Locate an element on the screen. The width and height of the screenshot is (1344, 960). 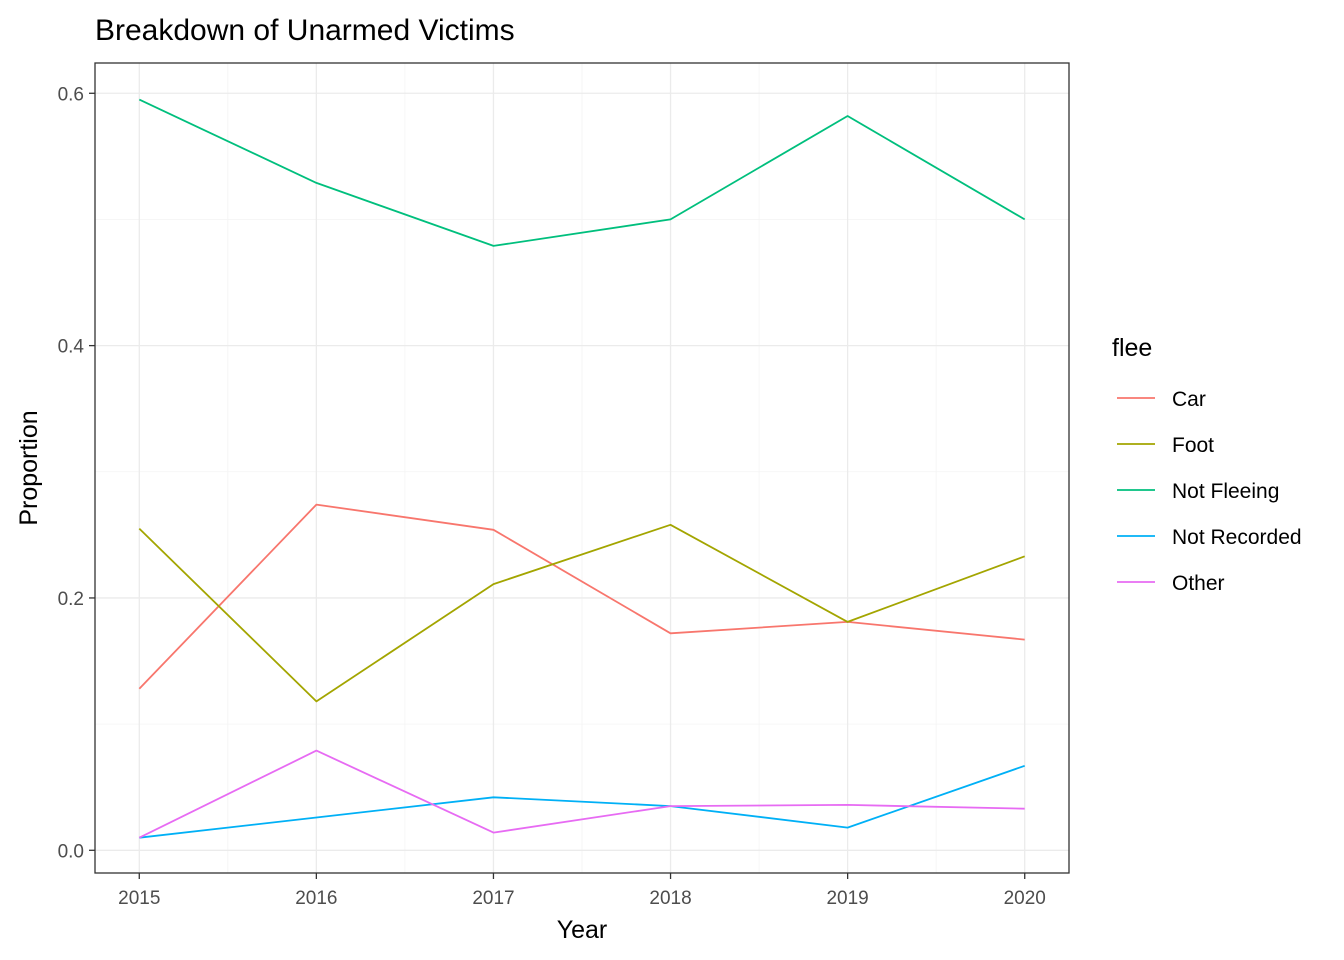
x-tick-label: 2017 is located at coordinates (493, 898).